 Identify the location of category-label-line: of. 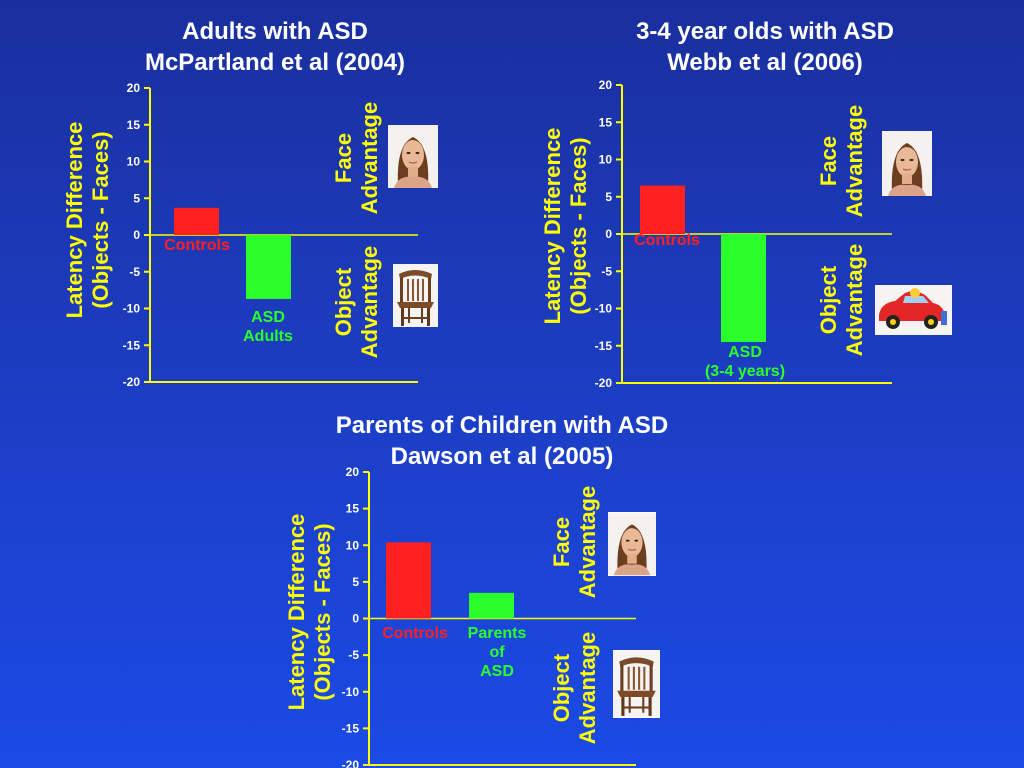
(497, 652).